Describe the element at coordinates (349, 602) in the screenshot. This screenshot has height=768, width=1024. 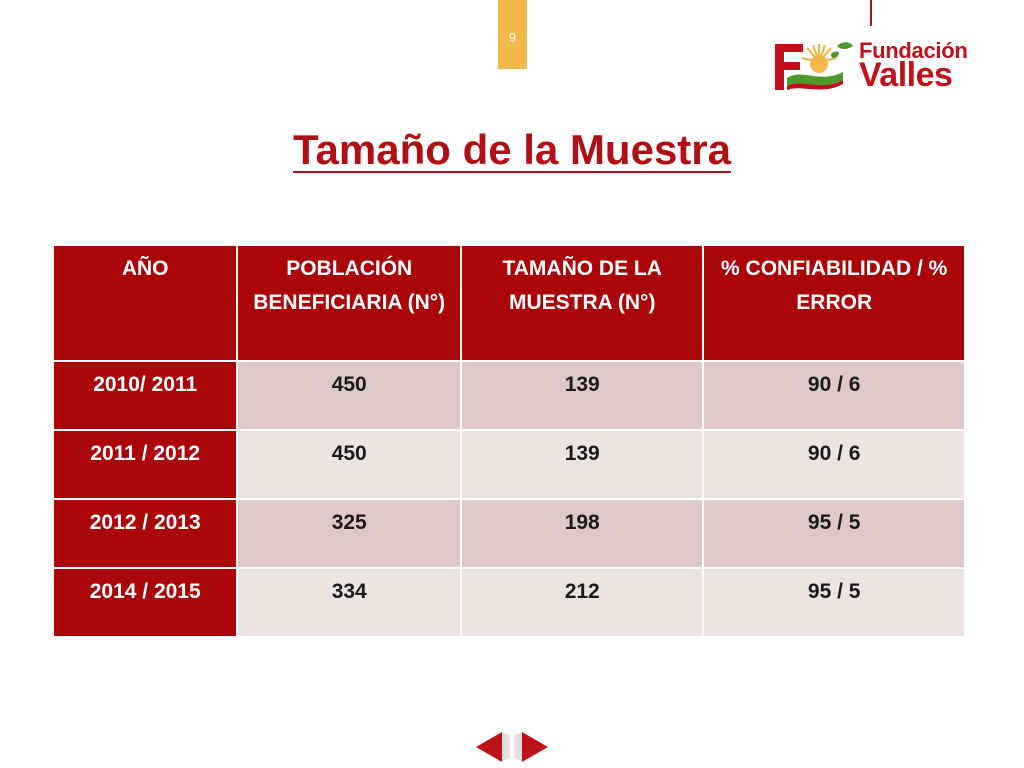
I see `cell-poblacion: 334` at that location.